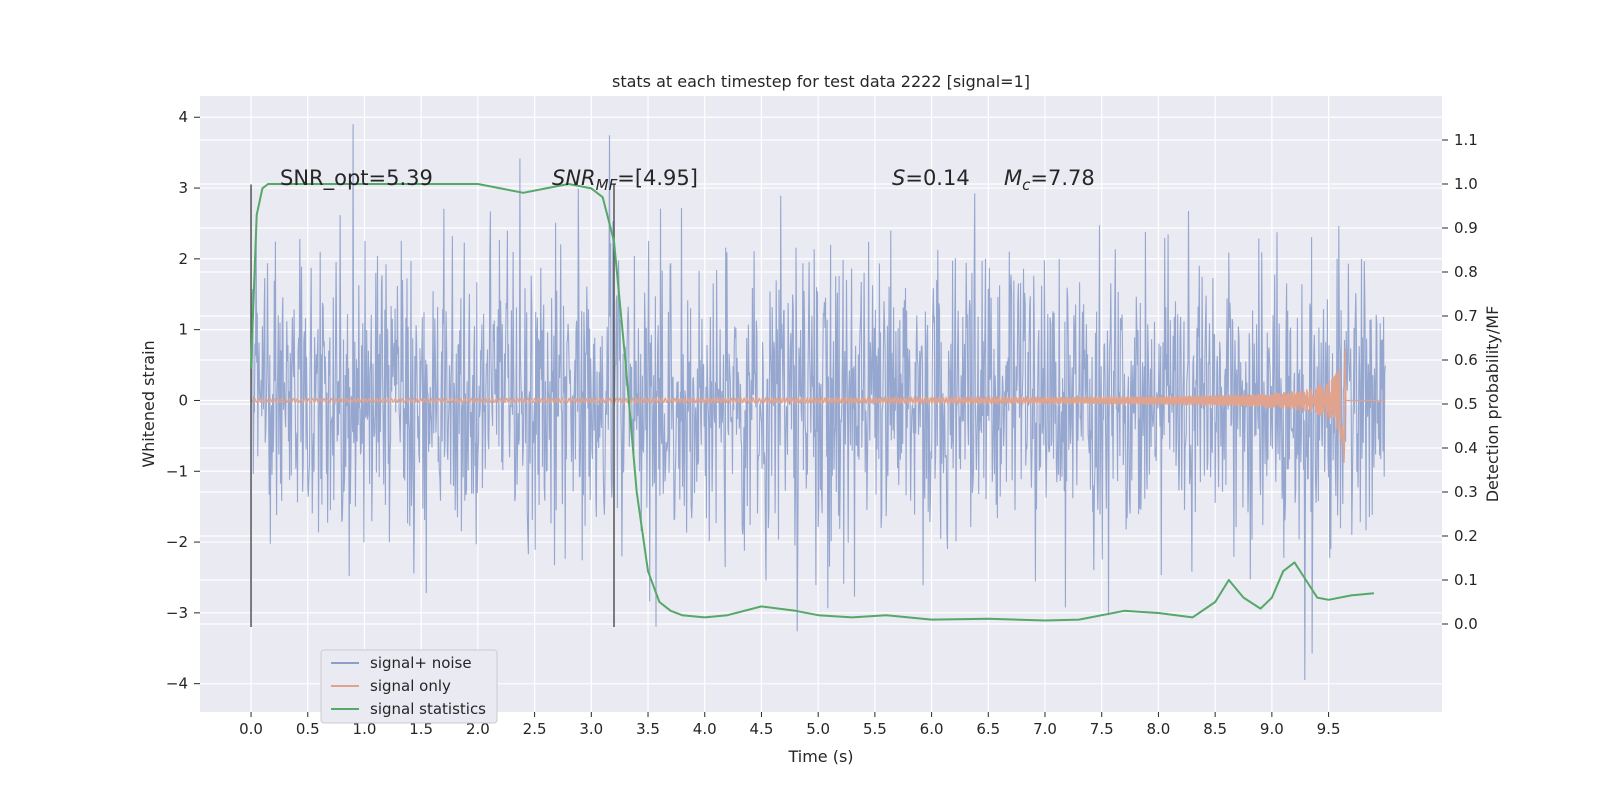  Describe the element at coordinates (625, 180) in the screenshot. I see `annotation-snr-mf: SNRMF=[4.95]` at that location.